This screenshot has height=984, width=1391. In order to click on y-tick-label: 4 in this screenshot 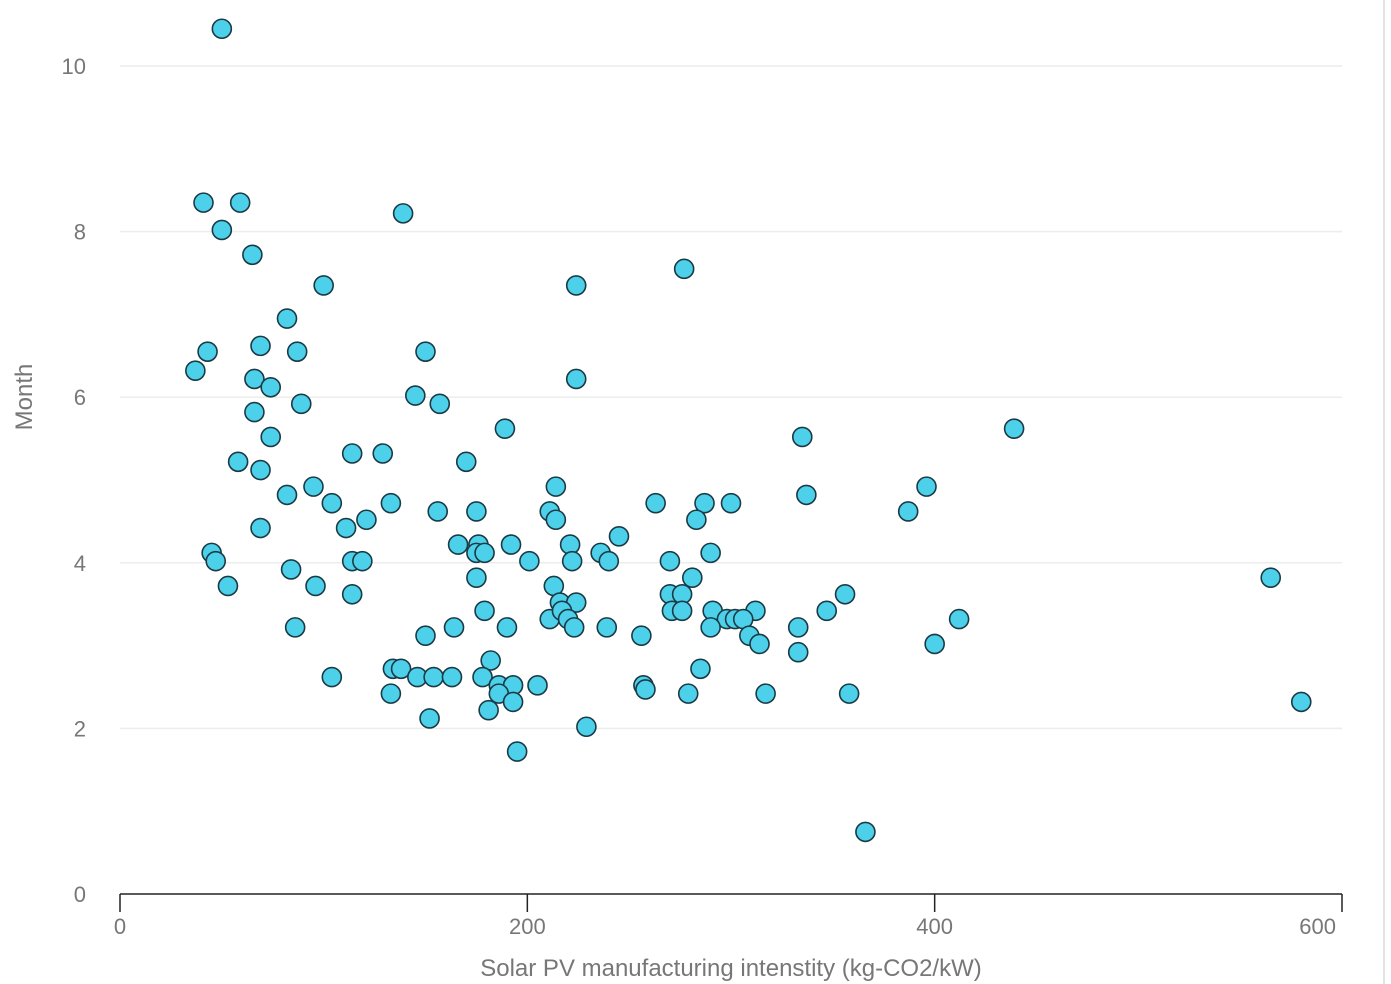, I will do `click(80, 563)`.